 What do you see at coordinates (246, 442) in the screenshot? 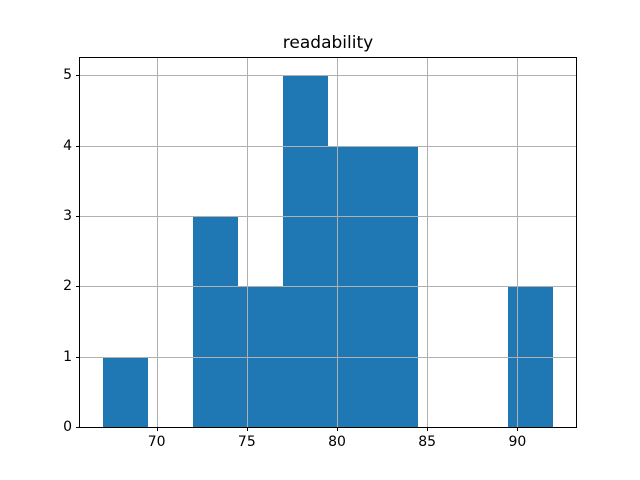
I see `x-tick-label: 75` at bounding box center [246, 442].